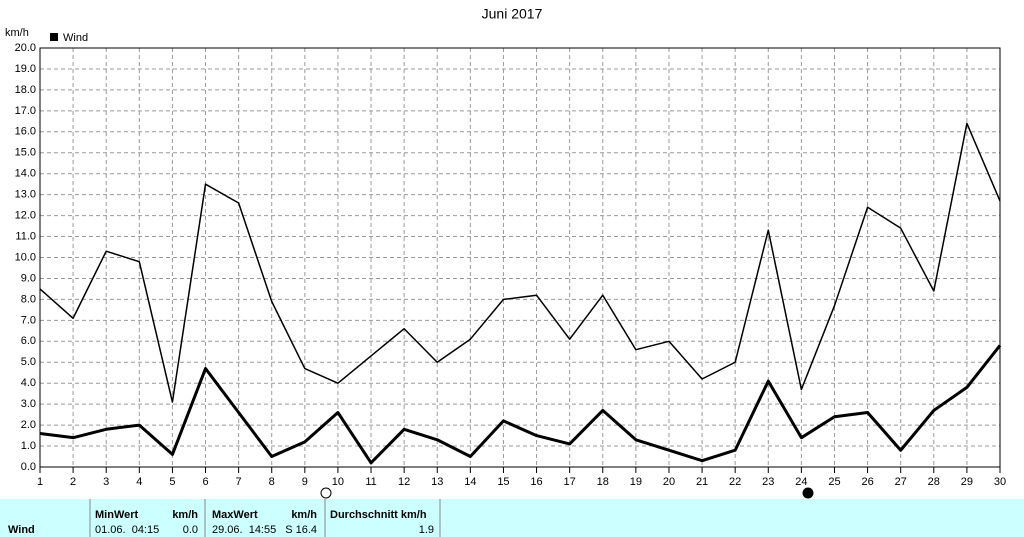 This screenshot has height=537, width=1024. What do you see at coordinates (636, 482) in the screenshot?
I see `x-tick-label: 19` at bounding box center [636, 482].